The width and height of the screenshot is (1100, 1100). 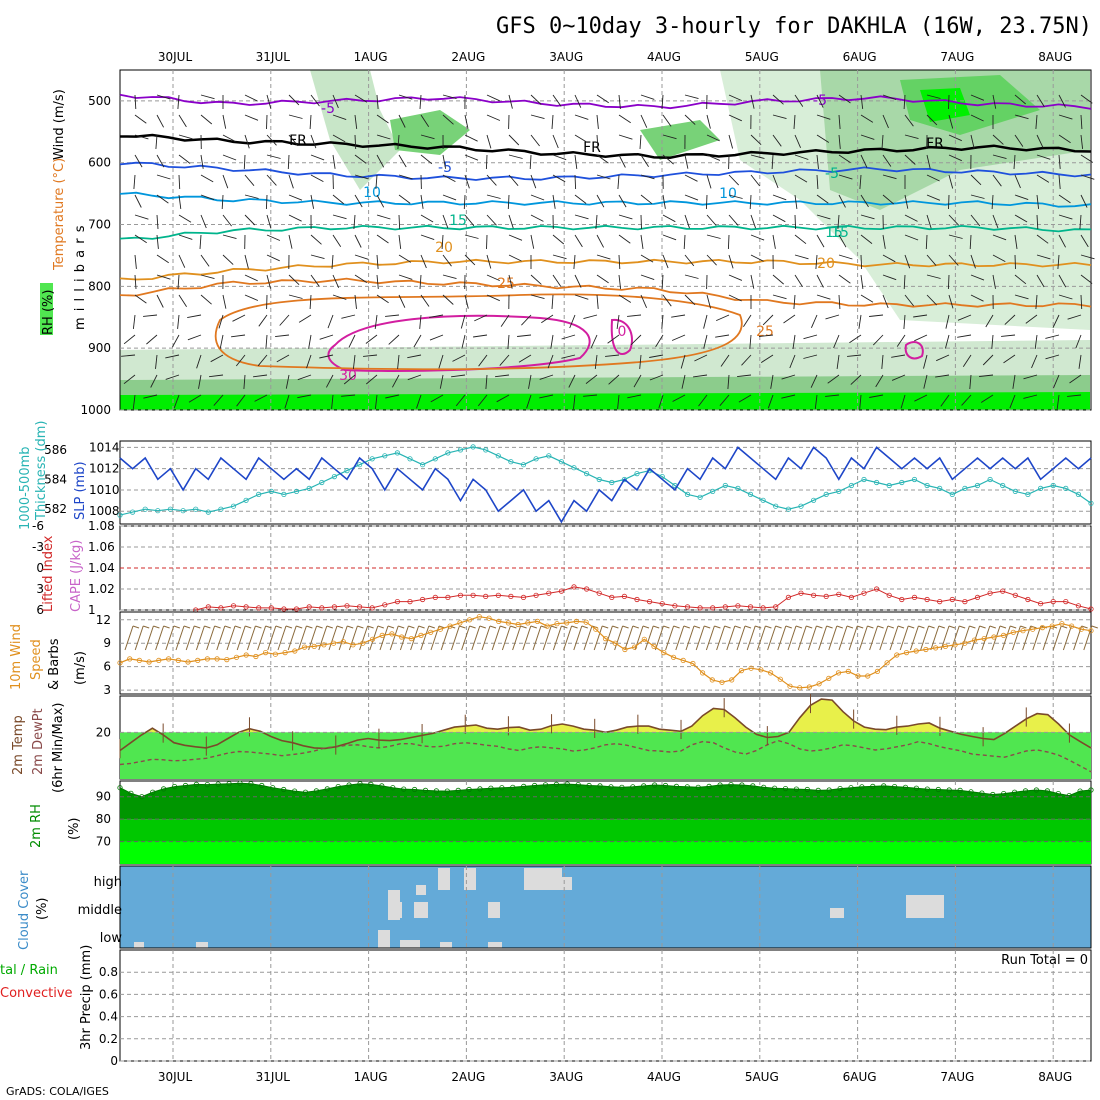 I want to click on cape-tick-label: 1, so click(x=92, y=610).